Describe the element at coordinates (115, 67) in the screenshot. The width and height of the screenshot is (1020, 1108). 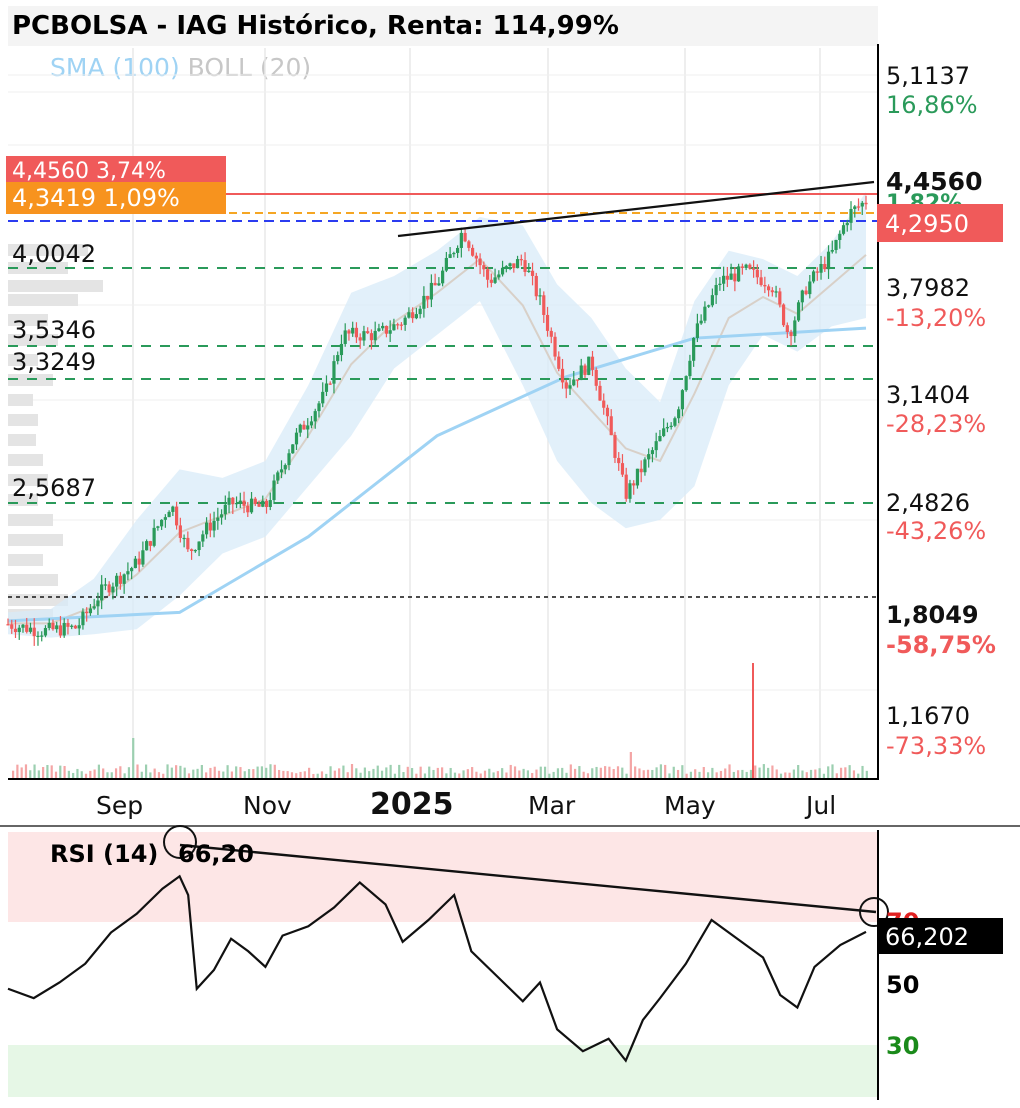
I see `sma-legend: SMA (100)` at that location.